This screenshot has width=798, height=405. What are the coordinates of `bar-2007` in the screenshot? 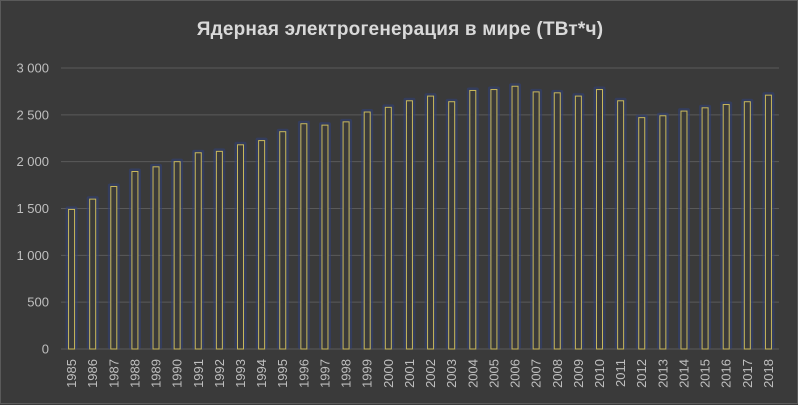 It's located at (536, 220).